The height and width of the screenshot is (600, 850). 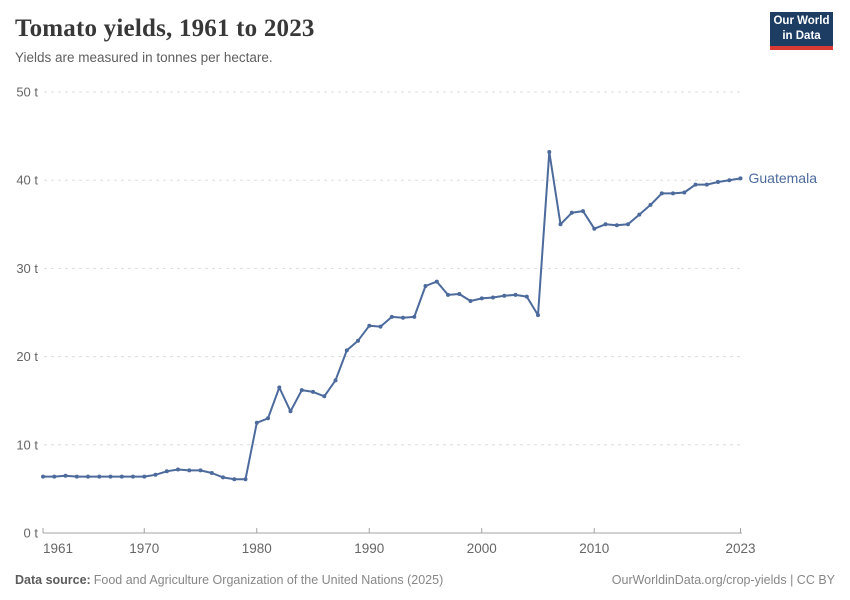 I want to click on x-axis-tick-label: 2023, so click(x=740, y=548).